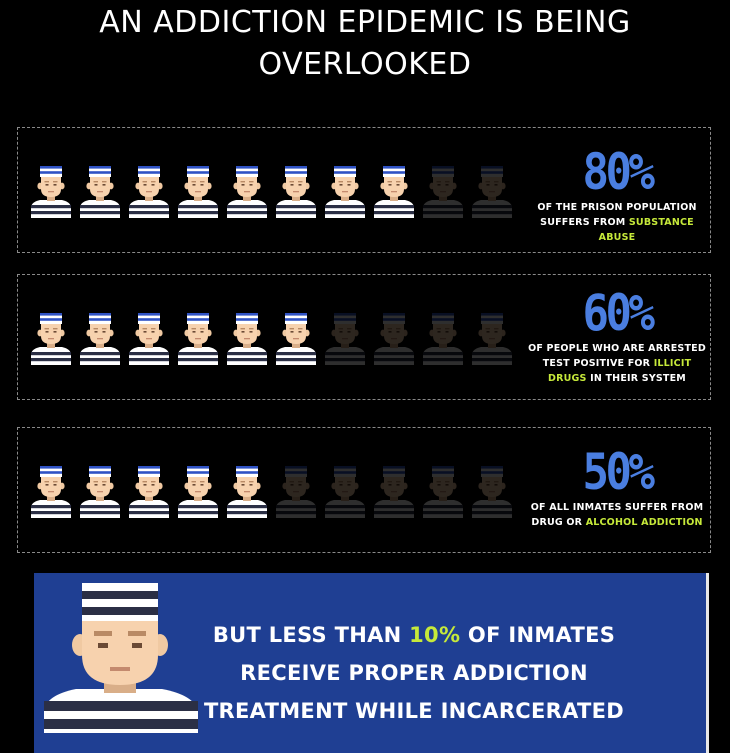 The width and height of the screenshot is (730, 753). I want to click on large-prisoner-icon, so click(121, 658).